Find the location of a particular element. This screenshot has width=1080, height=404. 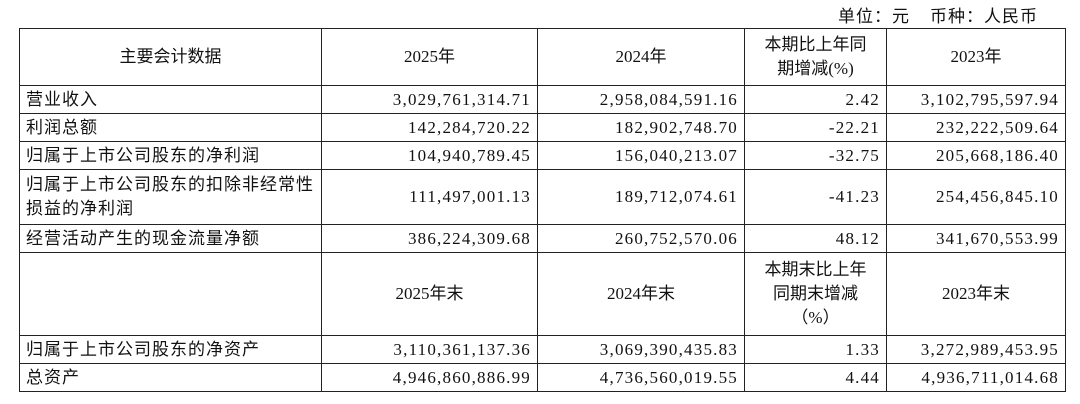

row-label: 利润总额 is located at coordinates (170, 127).